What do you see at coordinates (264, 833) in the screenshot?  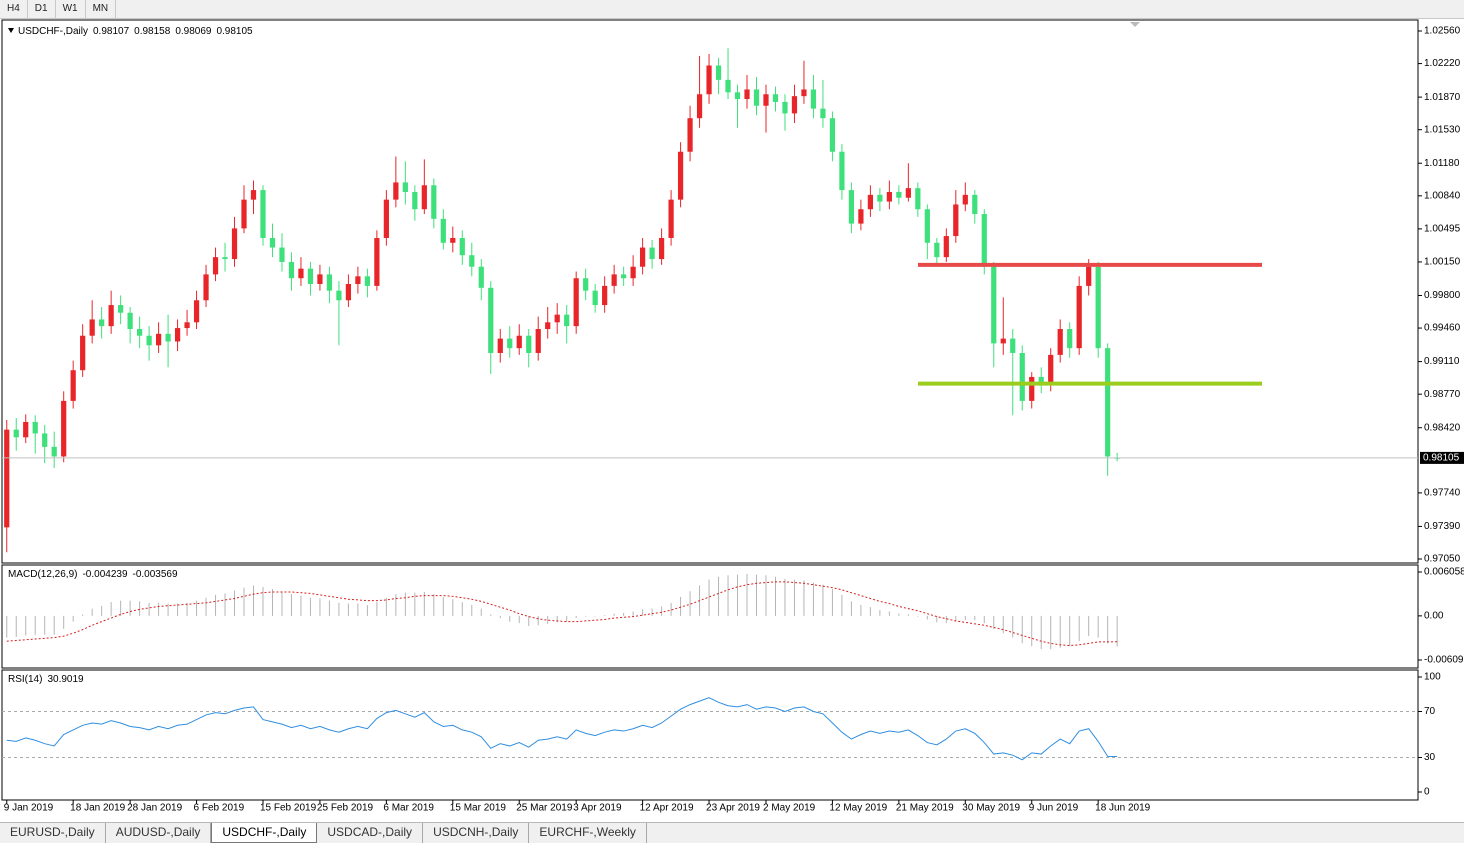 I see `symbol-tab: USDCHF-,Daily` at bounding box center [264, 833].